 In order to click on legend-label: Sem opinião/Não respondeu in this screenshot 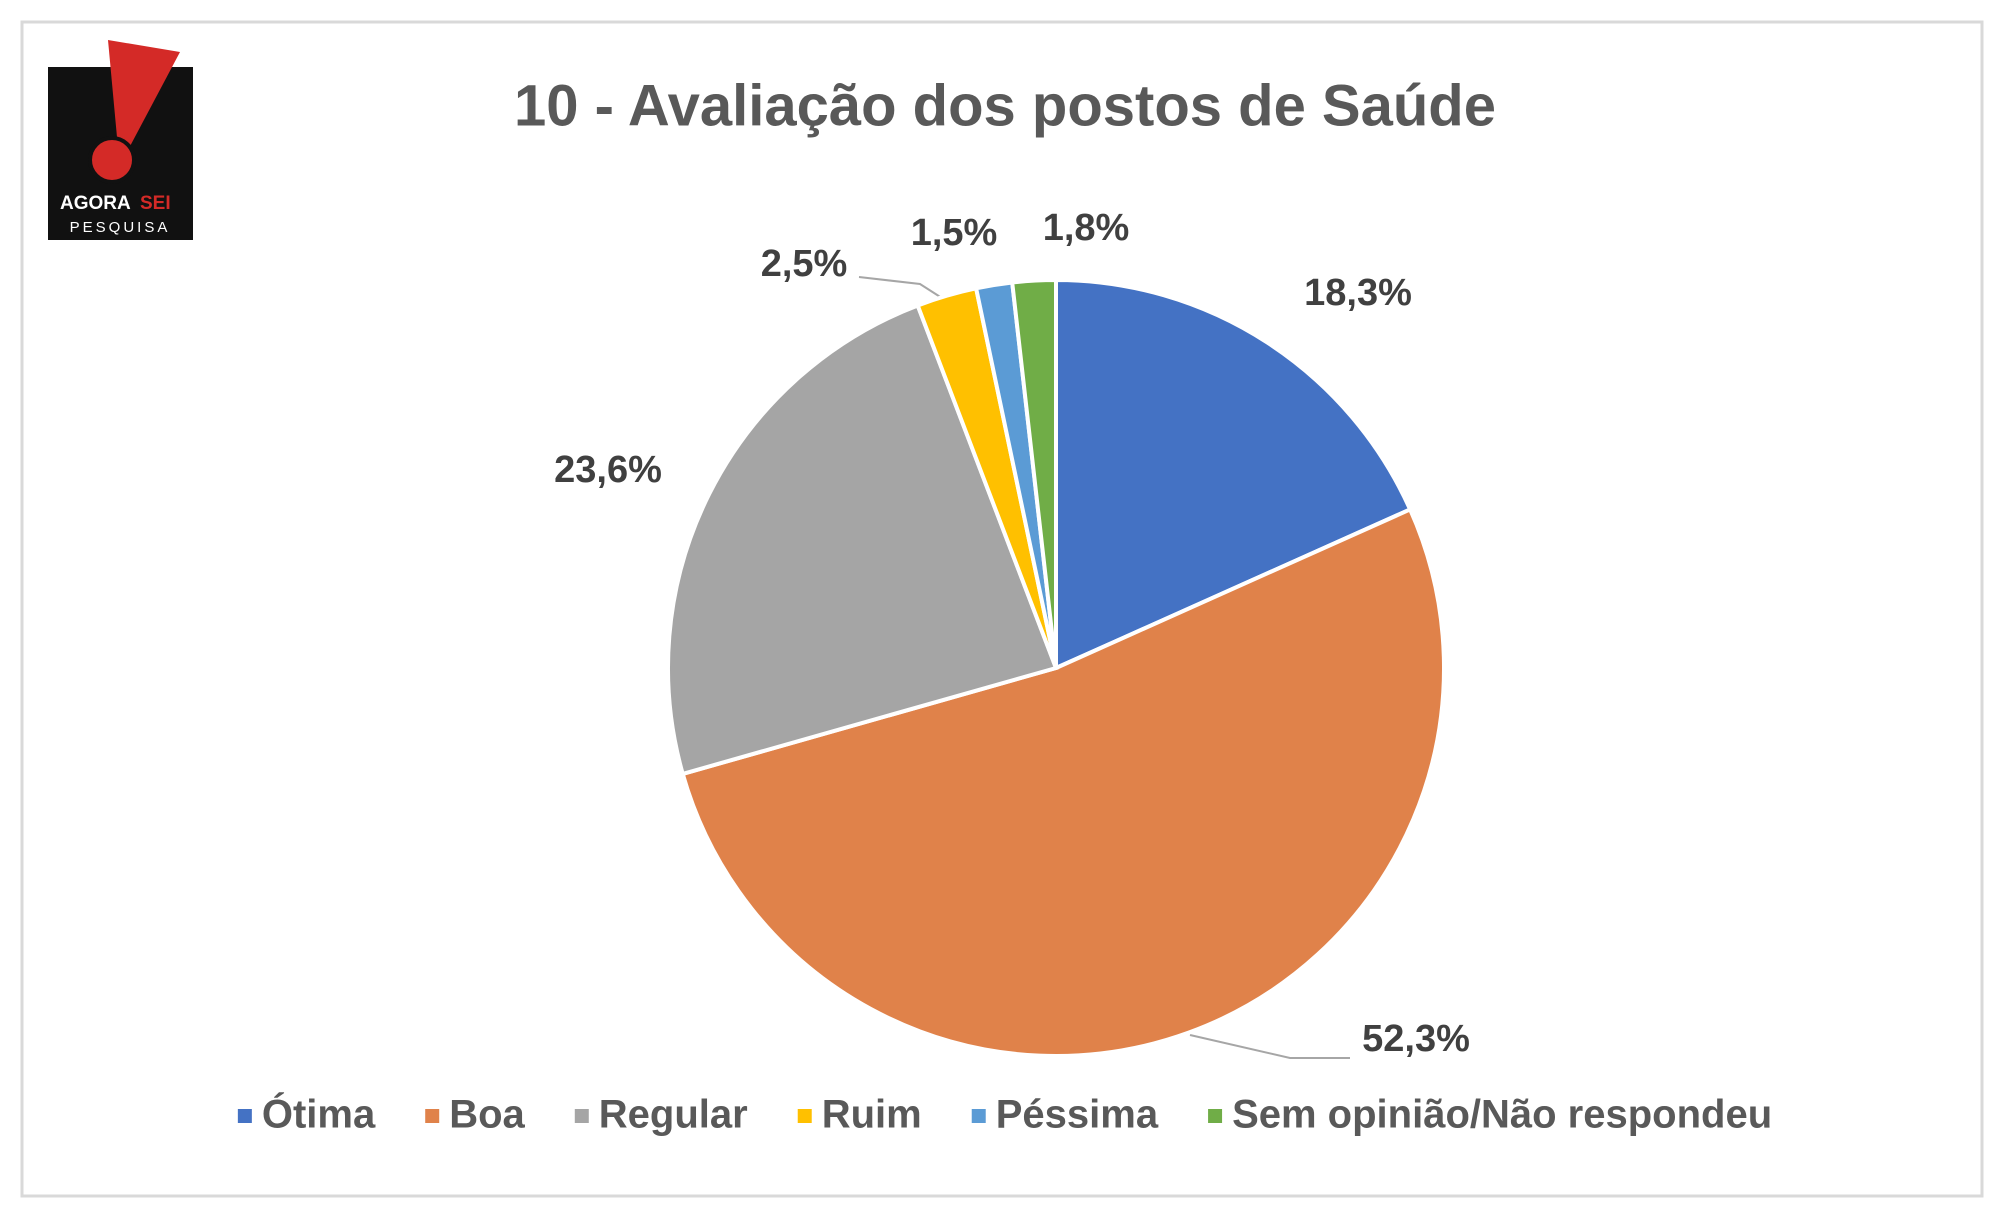, I will do `click(1502, 1115)`.